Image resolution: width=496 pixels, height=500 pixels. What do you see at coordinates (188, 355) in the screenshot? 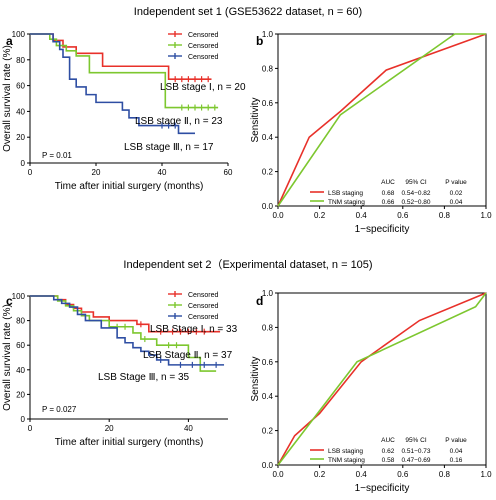
I see `series-label-2: LSB Stage Ⅱ, n = 37` at bounding box center [188, 355].